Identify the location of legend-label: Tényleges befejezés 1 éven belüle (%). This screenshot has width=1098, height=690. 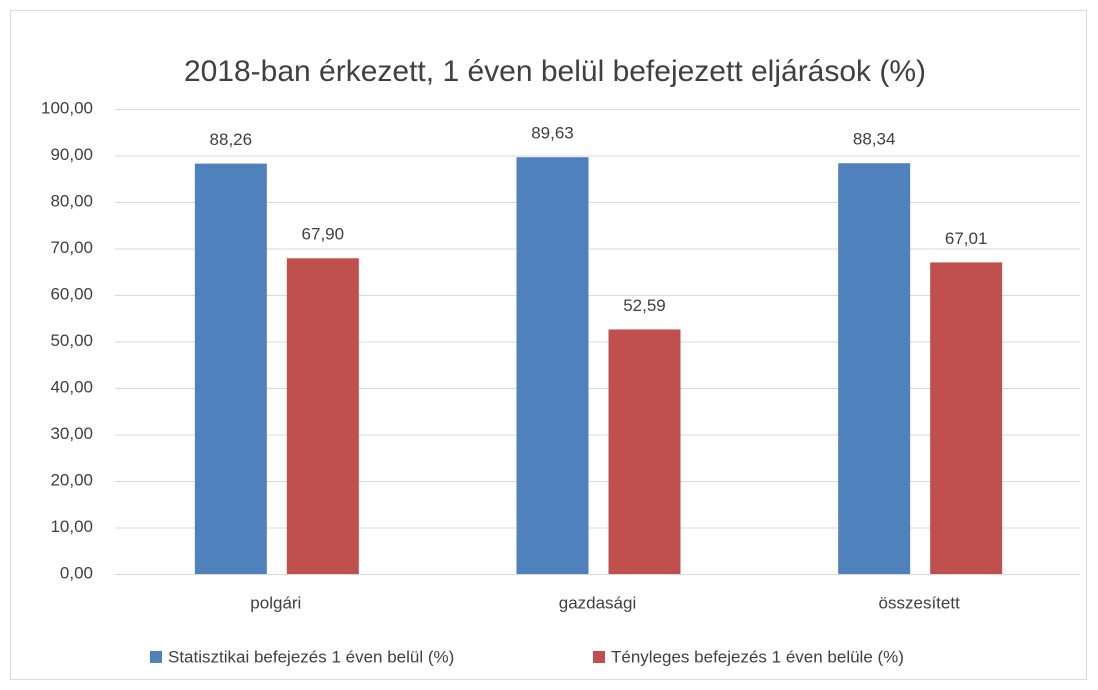
(757, 656).